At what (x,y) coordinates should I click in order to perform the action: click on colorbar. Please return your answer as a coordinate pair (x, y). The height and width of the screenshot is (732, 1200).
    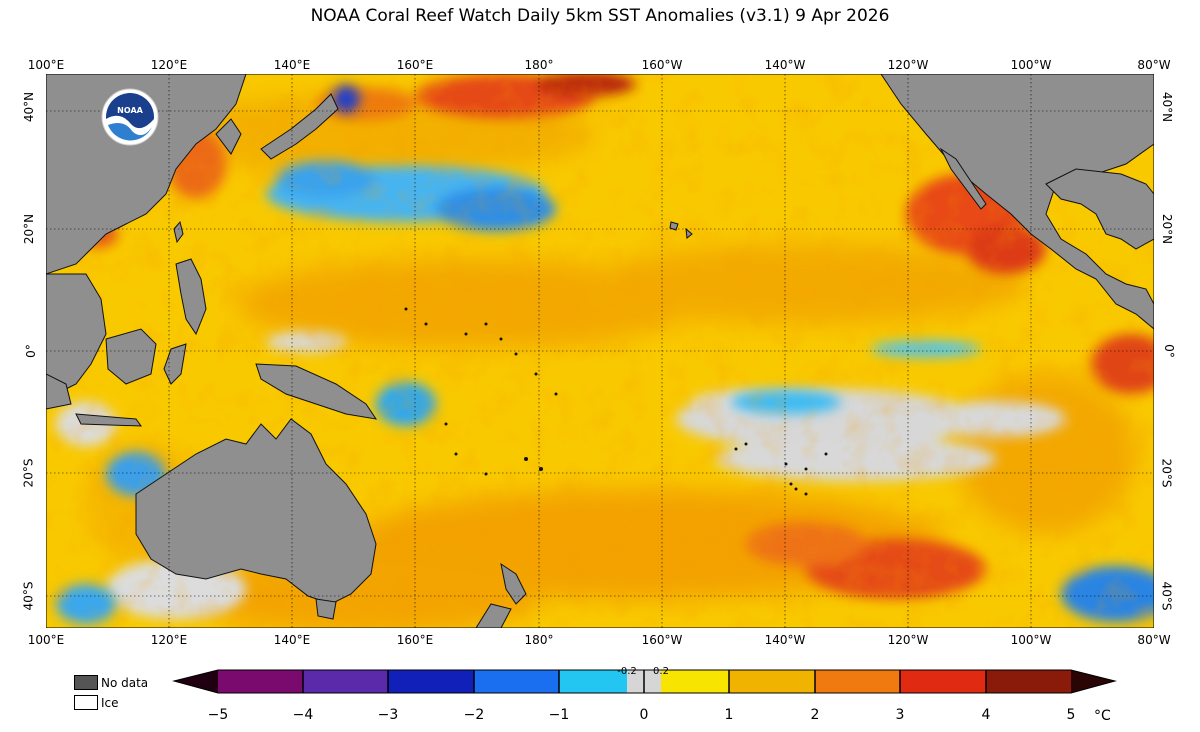
    Looking at the image, I should click on (644, 681).